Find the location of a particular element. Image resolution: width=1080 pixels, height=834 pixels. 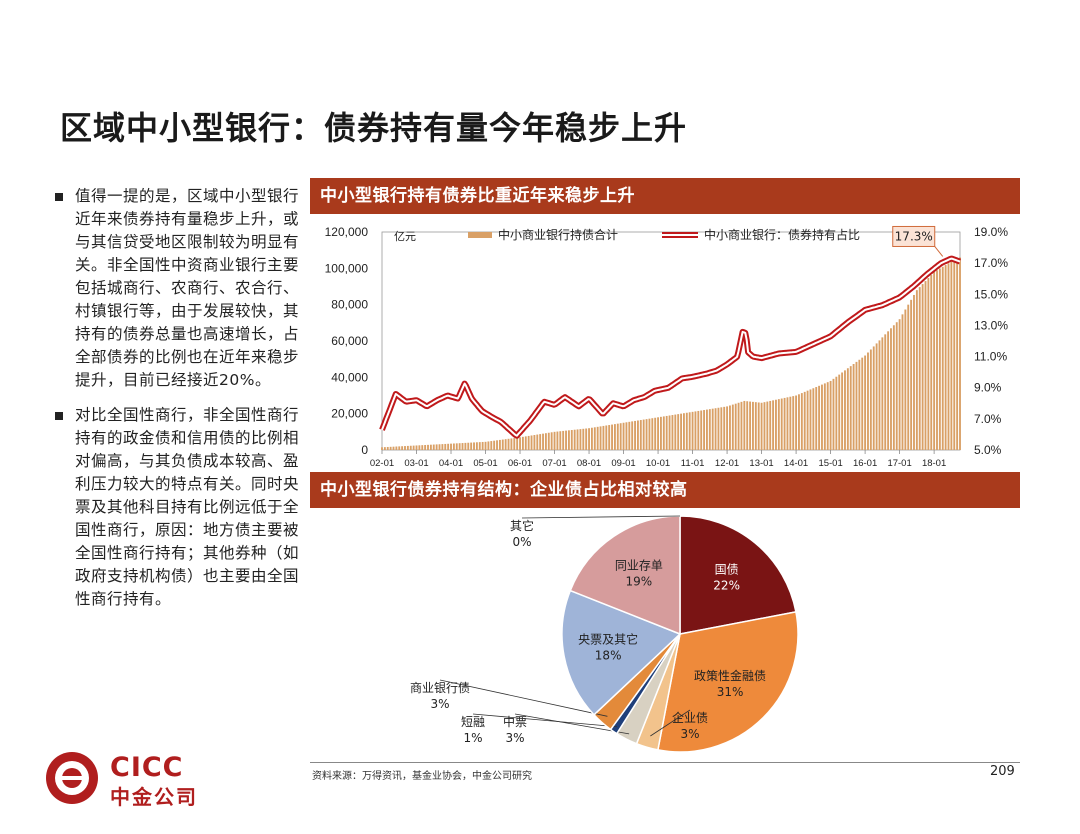

x-tick-label: 13-01 is located at coordinates (761, 463).